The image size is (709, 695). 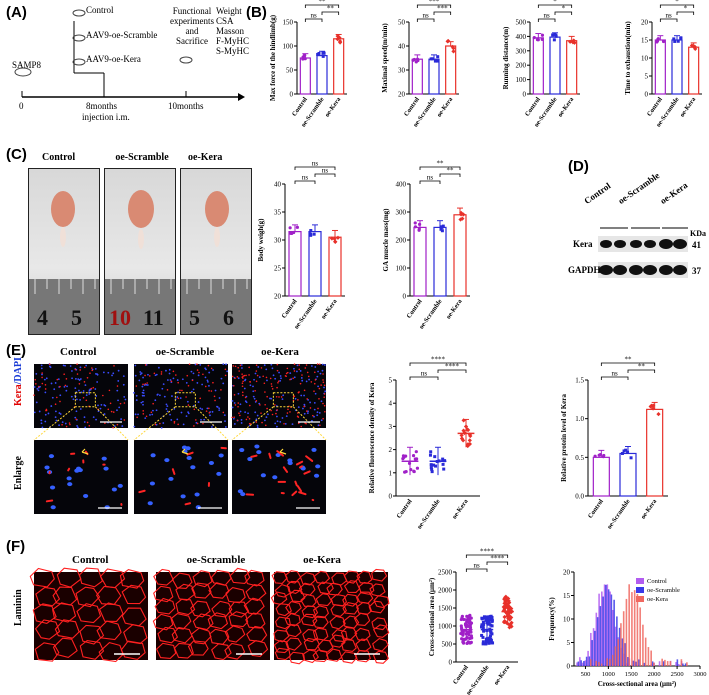 What do you see at coordinates (78, 468) in the screenshot?
I see `nucleus` at bounding box center [78, 468].